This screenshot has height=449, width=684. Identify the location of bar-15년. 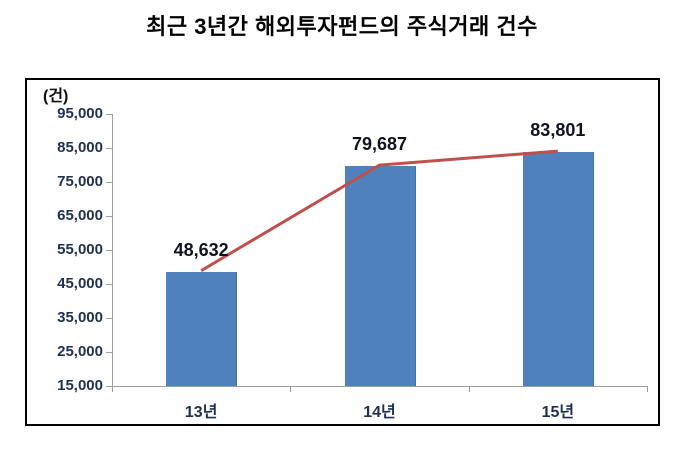
(558, 269).